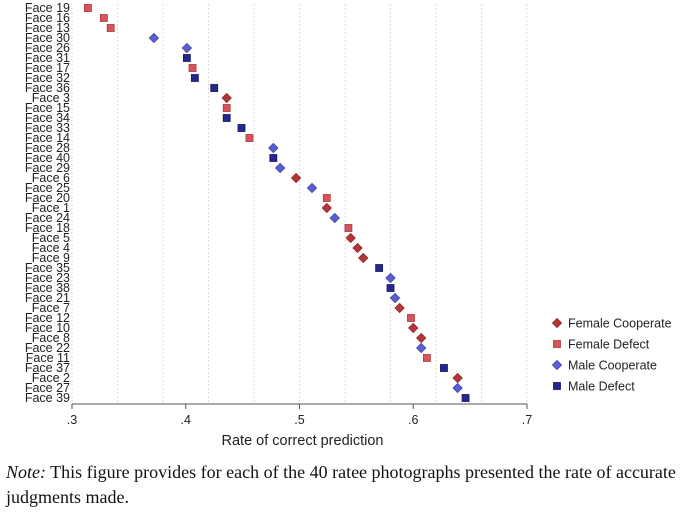 The width and height of the screenshot is (685, 516). What do you see at coordinates (47, 328) in the screenshot?
I see `face-label: Face 10` at bounding box center [47, 328].